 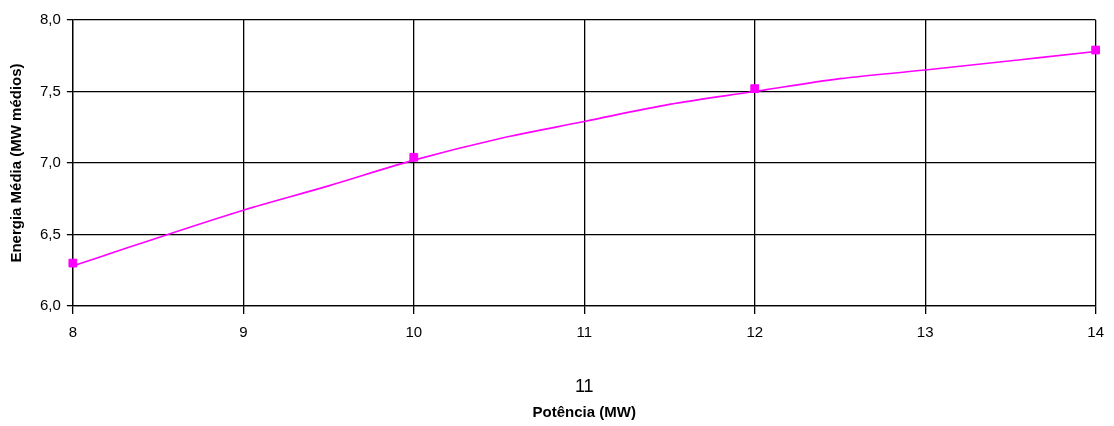 I want to click on x-tick-label: 12, so click(x=755, y=332).